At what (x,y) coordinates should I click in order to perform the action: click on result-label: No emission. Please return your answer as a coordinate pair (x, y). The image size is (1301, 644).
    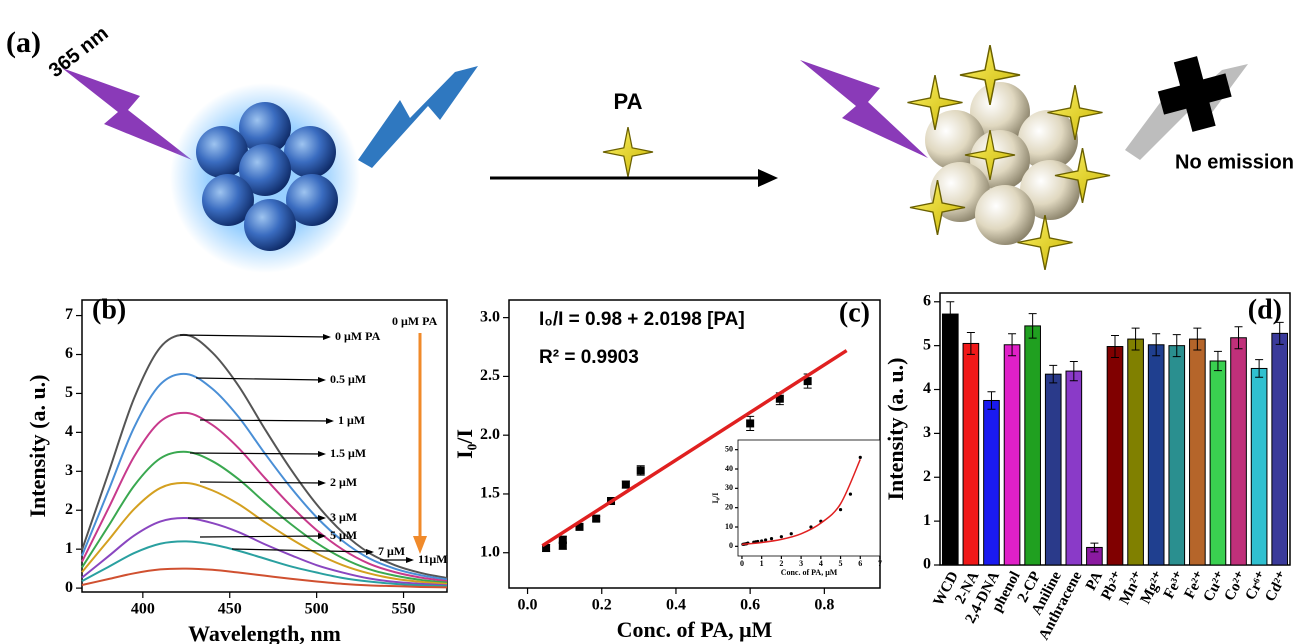
    Looking at the image, I should click on (1234, 162).